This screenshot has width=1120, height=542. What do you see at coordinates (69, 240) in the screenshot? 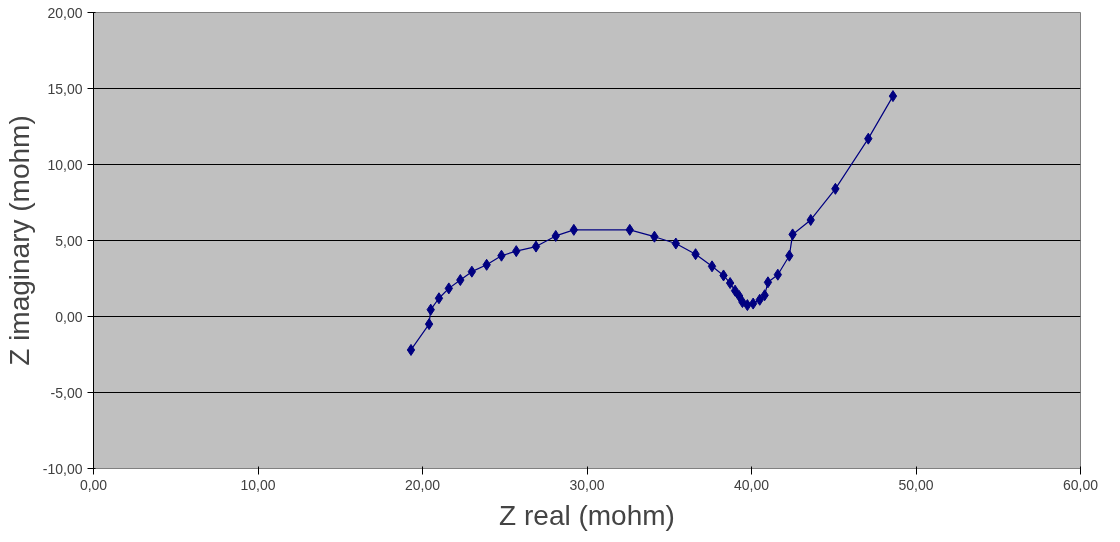
I see `y-tick-label: 5,00` at bounding box center [69, 240].